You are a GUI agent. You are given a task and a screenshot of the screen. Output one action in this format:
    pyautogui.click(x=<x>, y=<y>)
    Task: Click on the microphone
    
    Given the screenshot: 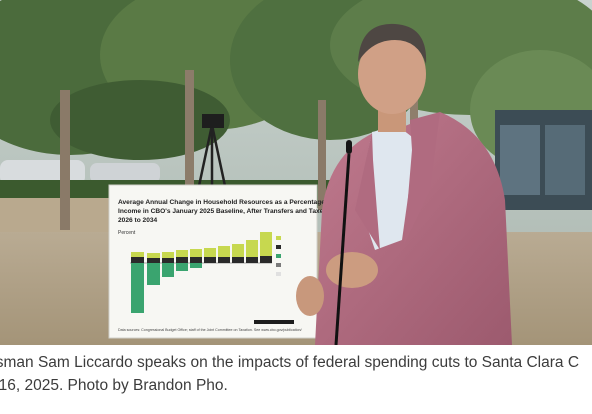 What is the action you would take?
    pyautogui.click(x=349, y=147)
    